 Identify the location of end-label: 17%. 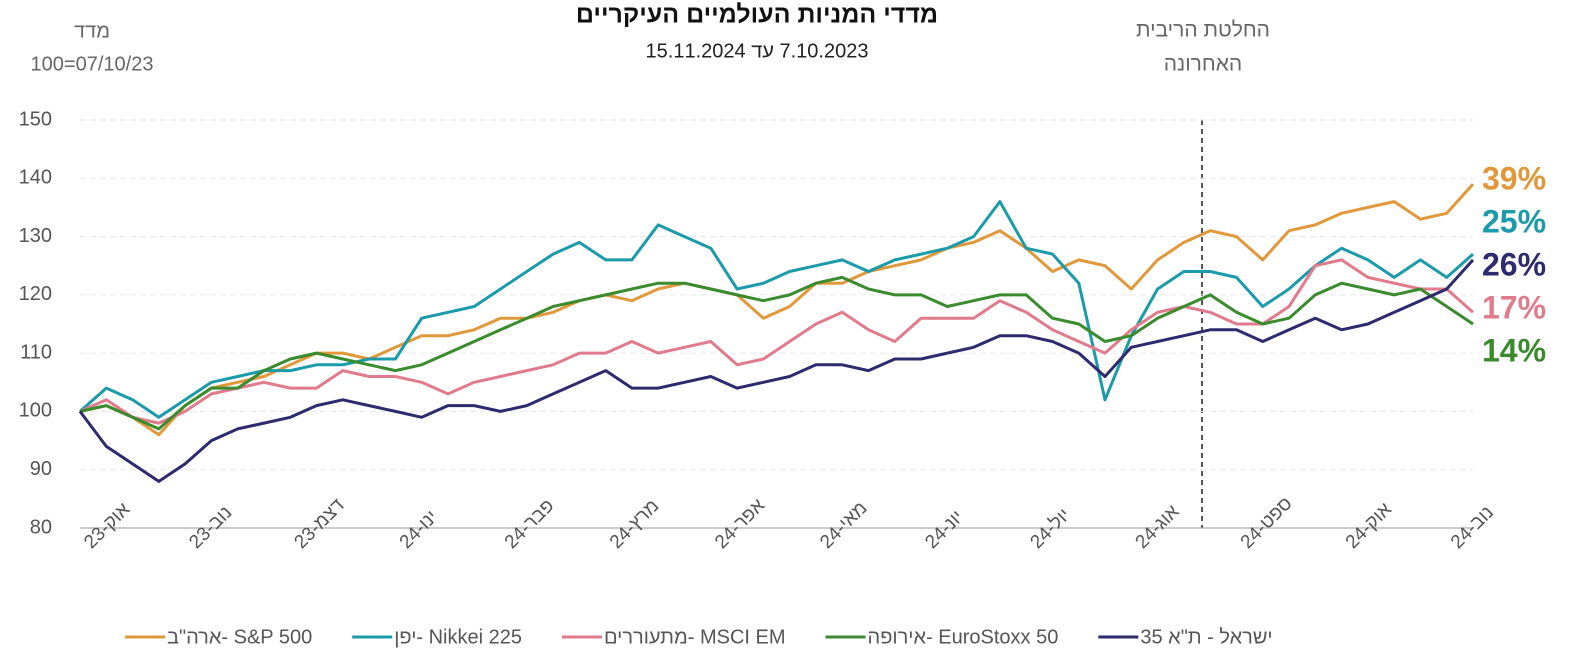
(1514, 307).